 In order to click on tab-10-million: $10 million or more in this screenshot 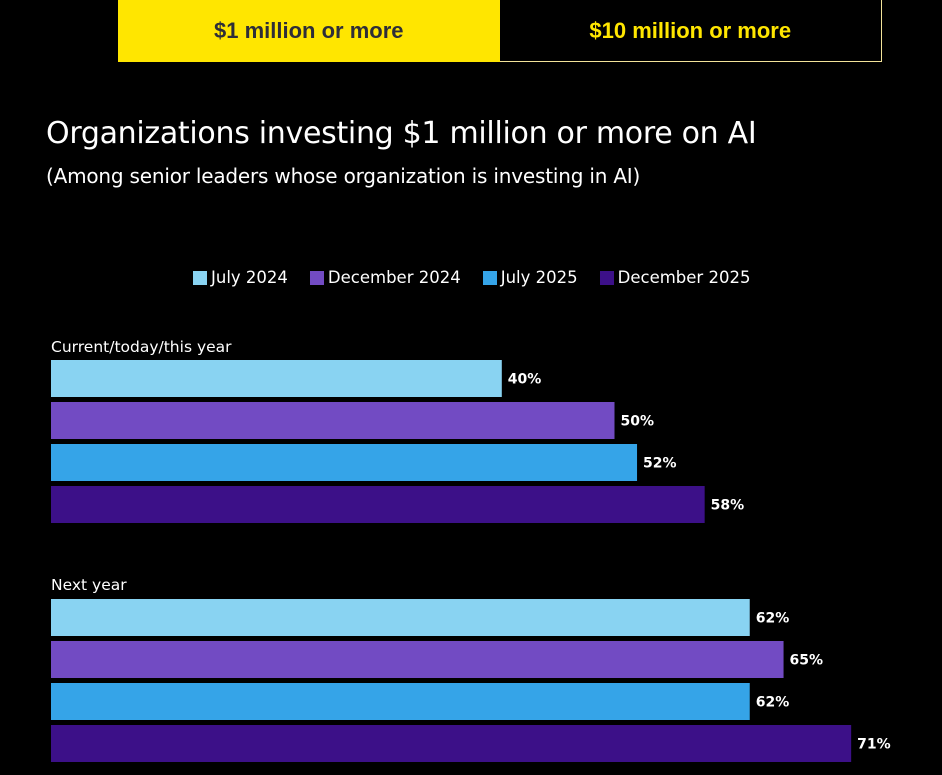, I will do `click(690, 31)`.